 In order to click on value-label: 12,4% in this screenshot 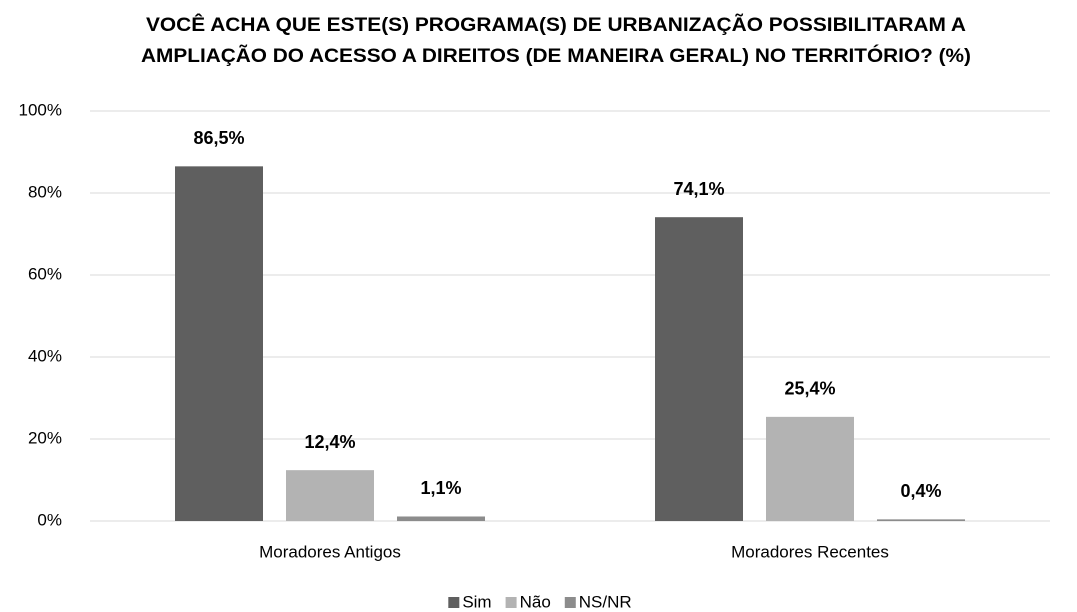, I will do `click(329, 442)`.